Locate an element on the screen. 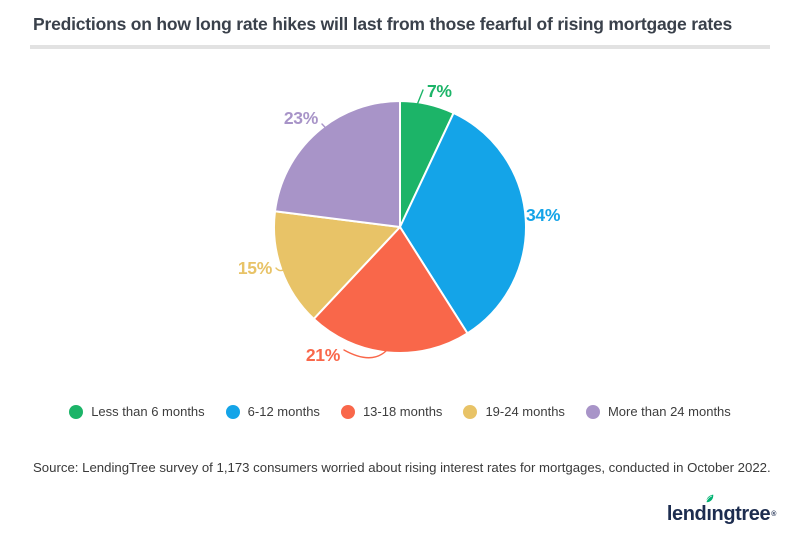  pie-label-leader-more-than-24-months is located at coordinates (330, 132).